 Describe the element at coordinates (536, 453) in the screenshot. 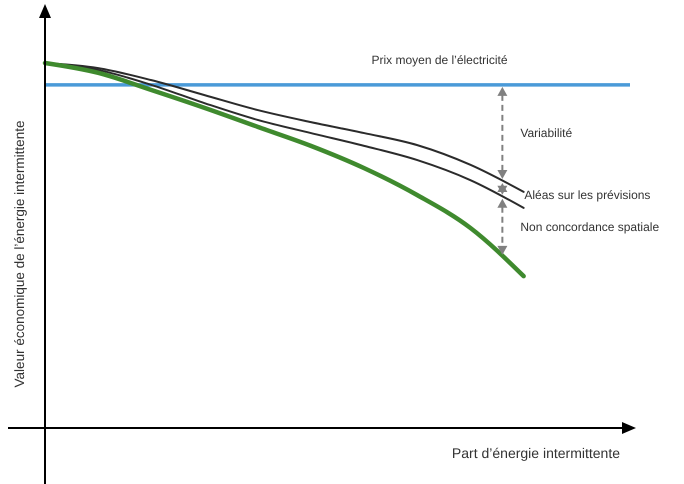

I see `x-axis-title: Part d’énergie intermittente` at that location.